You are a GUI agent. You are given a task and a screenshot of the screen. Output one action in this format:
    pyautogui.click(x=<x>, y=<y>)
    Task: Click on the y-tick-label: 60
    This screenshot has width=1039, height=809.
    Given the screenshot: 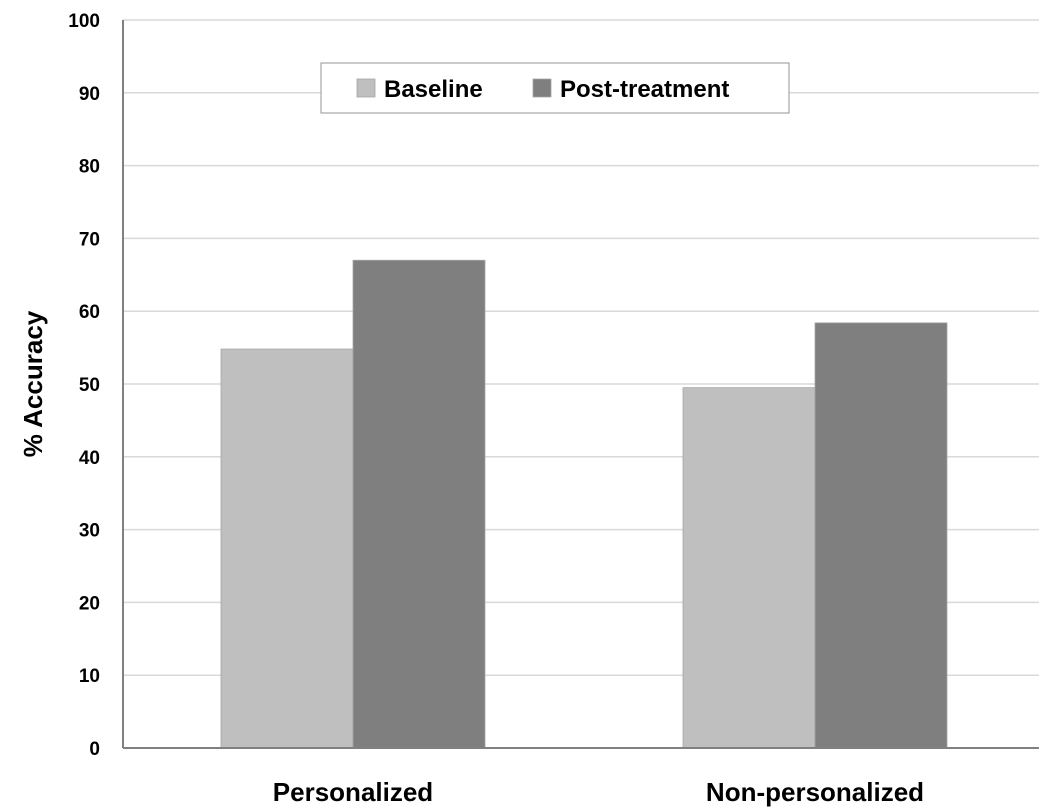 What is the action you would take?
    pyautogui.click(x=89, y=312)
    